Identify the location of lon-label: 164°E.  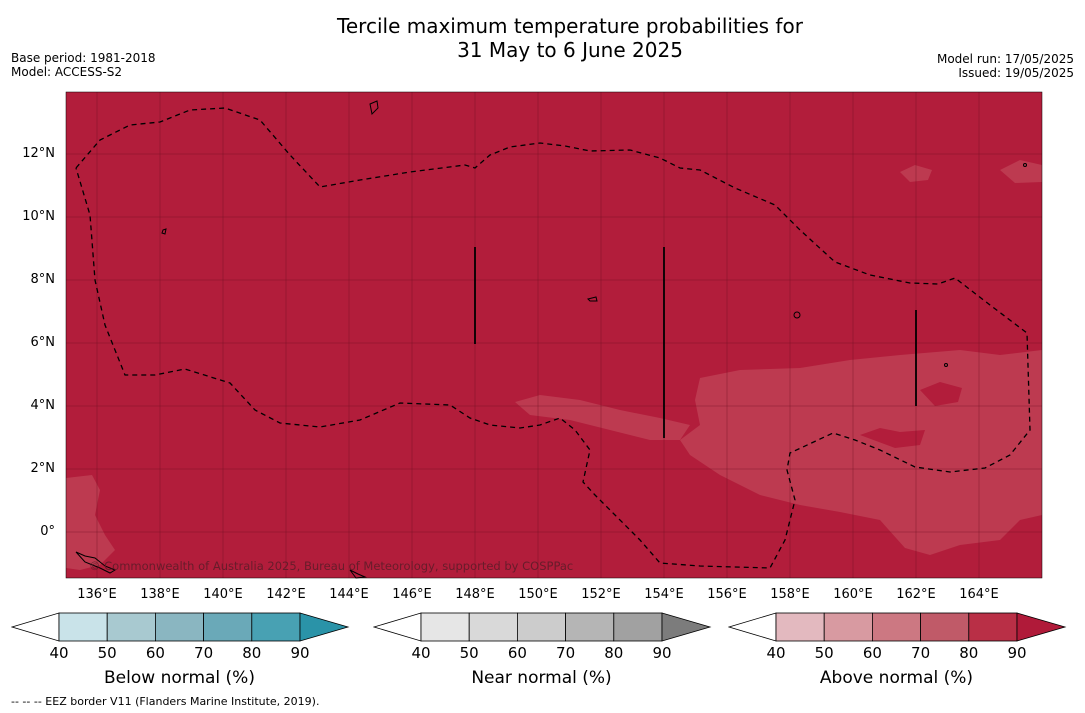
(979, 594).